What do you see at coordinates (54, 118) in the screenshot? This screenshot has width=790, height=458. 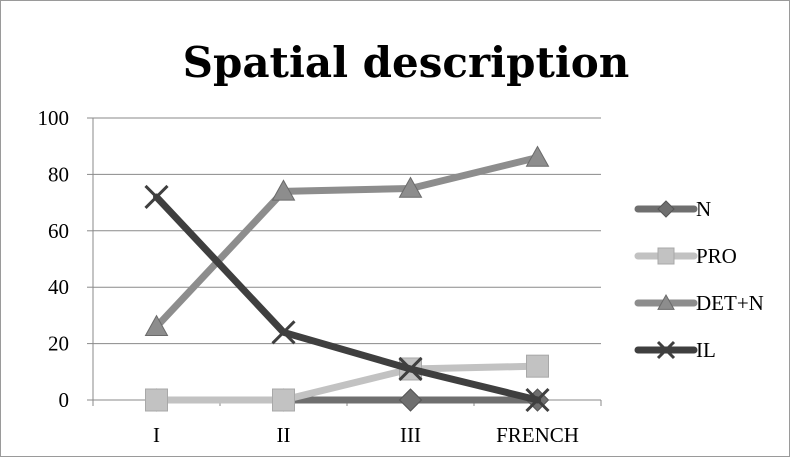 I see `y-tick-label: 100` at bounding box center [54, 118].